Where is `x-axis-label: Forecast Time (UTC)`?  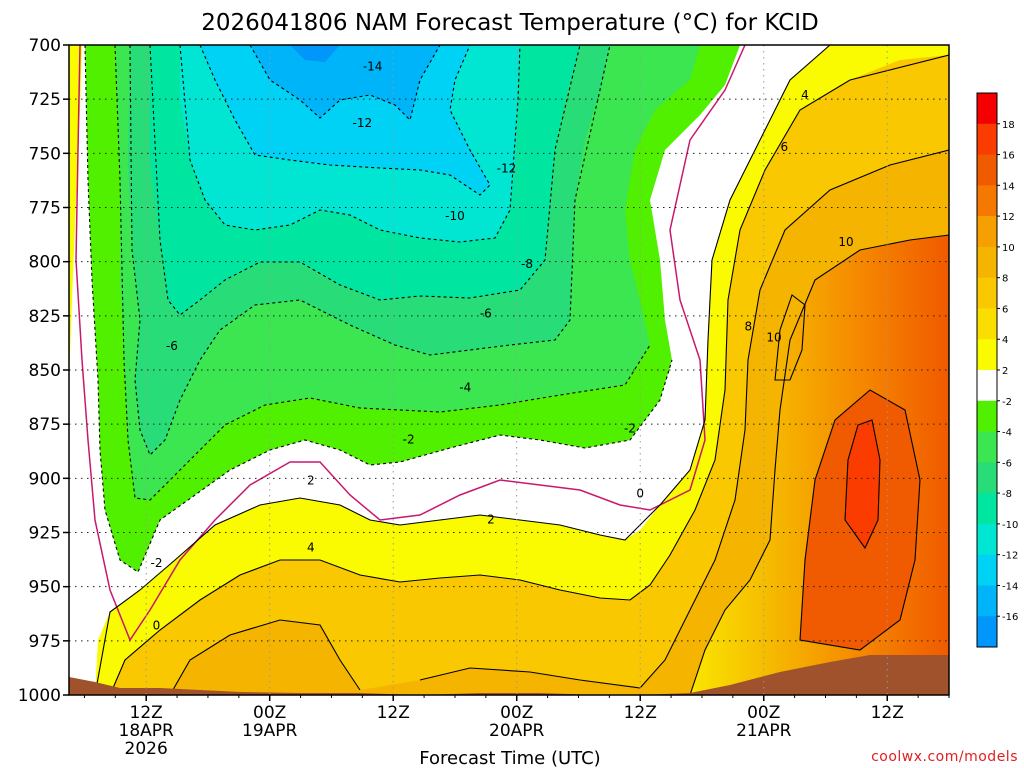 x-axis-label: Forecast Time (UTC) is located at coordinates (509, 758).